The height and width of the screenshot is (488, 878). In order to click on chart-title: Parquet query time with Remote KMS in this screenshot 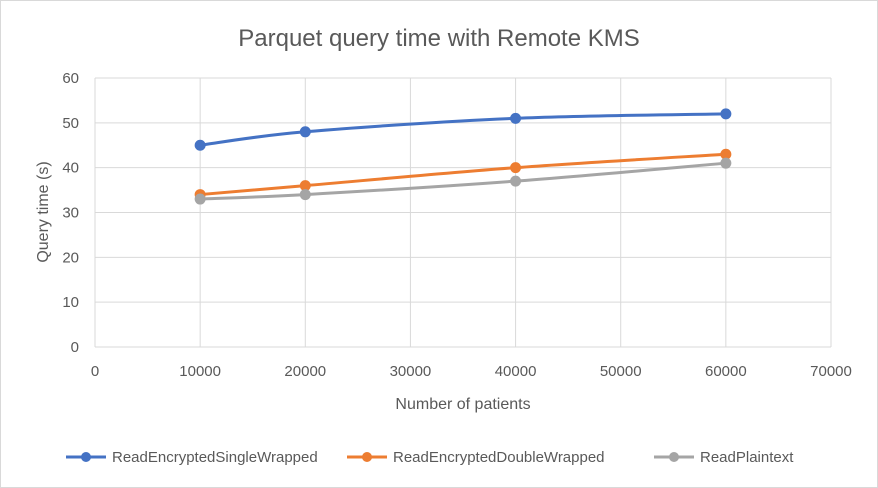, I will do `click(439, 38)`.